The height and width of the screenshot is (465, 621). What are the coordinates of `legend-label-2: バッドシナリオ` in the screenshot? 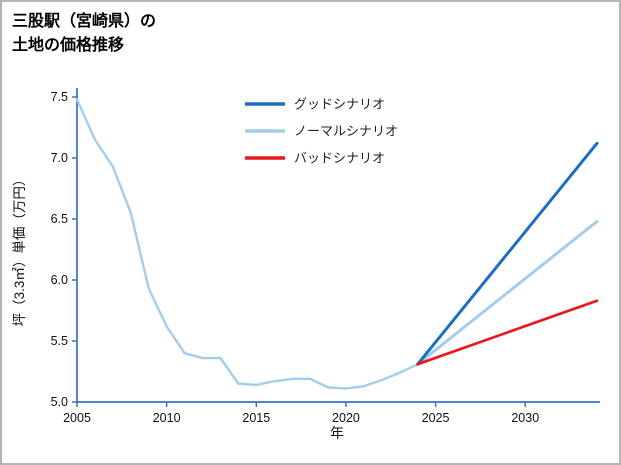 It's located at (339, 158).